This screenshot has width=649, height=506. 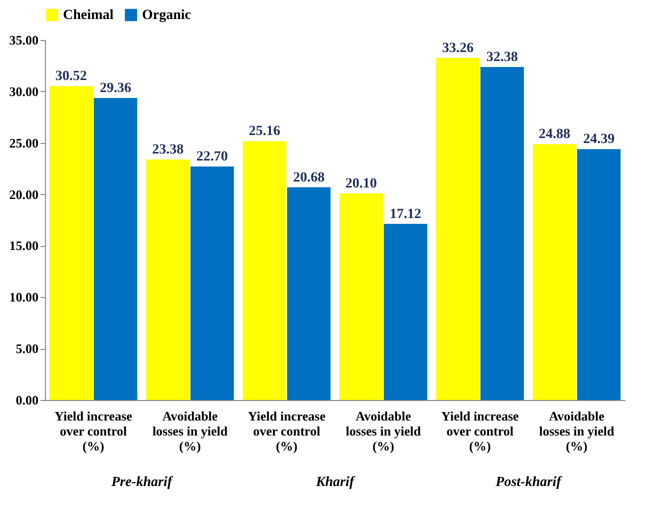 What do you see at coordinates (23, 91) in the screenshot?
I see `y-tick-label: 30.00` at bounding box center [23, 91].